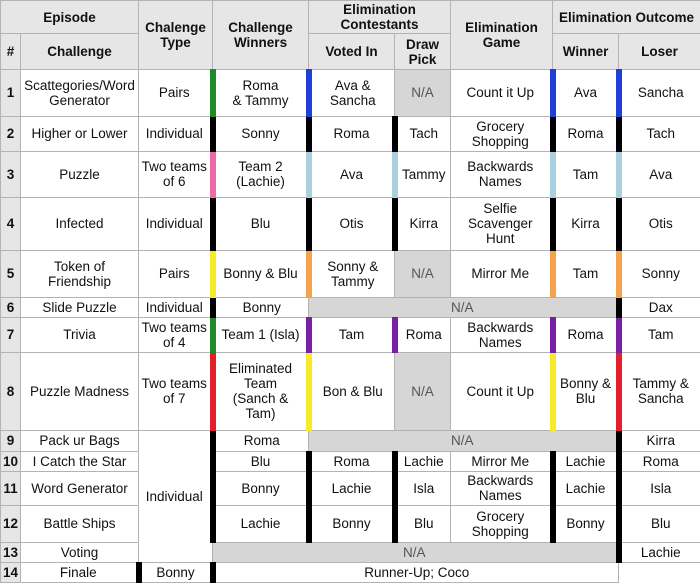 The image size is (700, 583). I want to click on outcome-loser-cell: Dax, so click(657, 308).